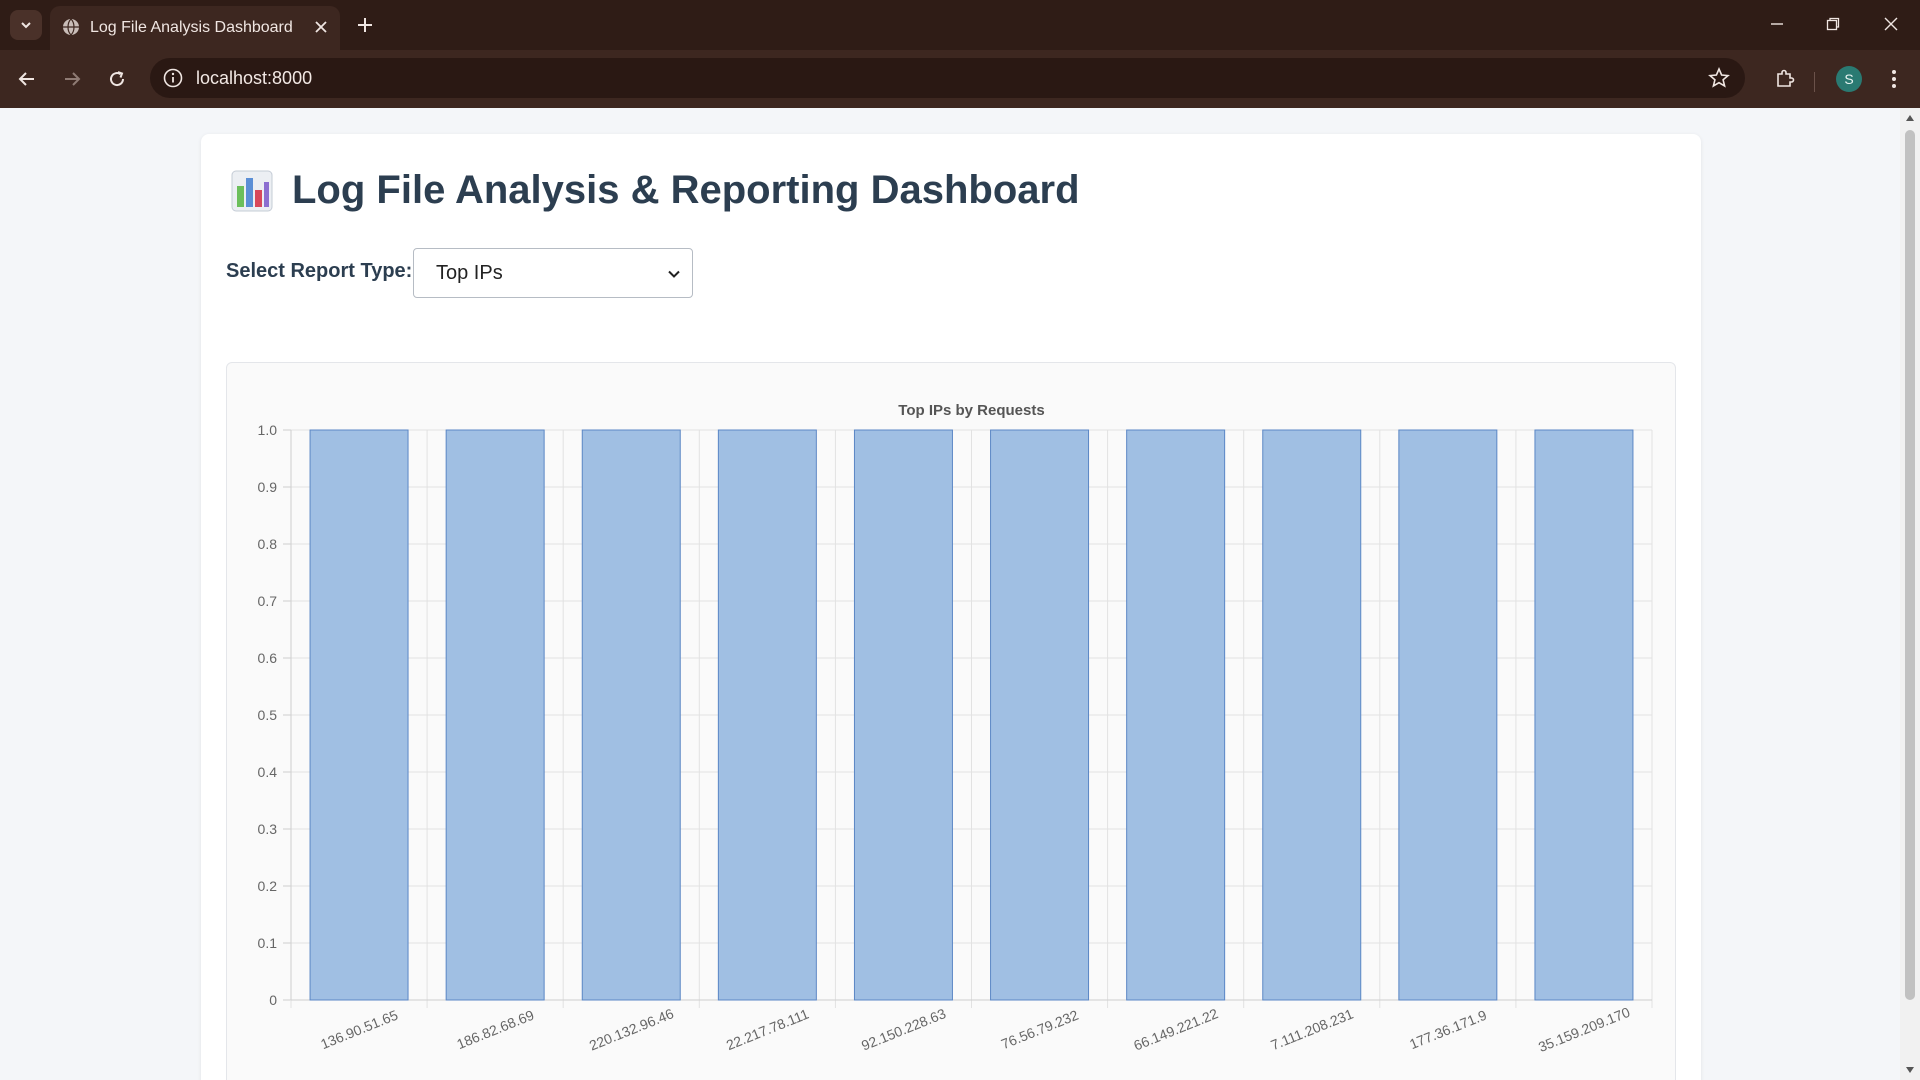 The image size is (1920, 1080). I want to click on y-tick-label: 0.7, so click(268, 601).